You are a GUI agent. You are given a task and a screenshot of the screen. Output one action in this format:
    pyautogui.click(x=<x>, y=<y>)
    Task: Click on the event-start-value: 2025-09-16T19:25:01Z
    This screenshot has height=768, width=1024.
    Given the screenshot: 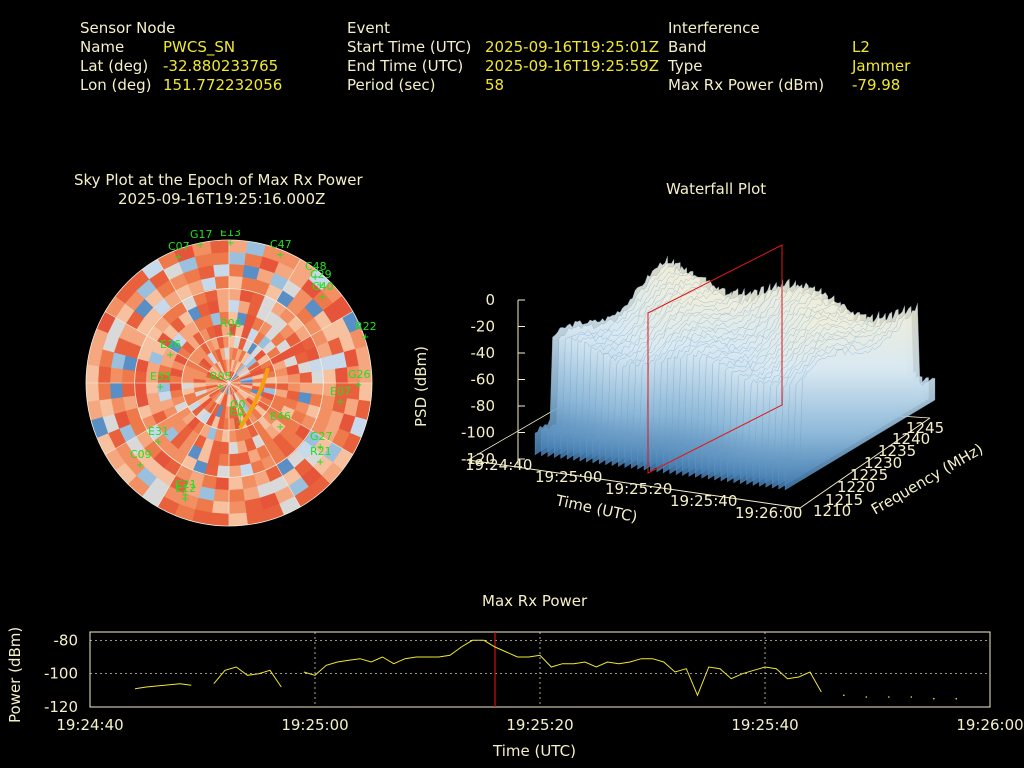 What is the action you would take?
    pyautogui.click(x=572, y=47)
    